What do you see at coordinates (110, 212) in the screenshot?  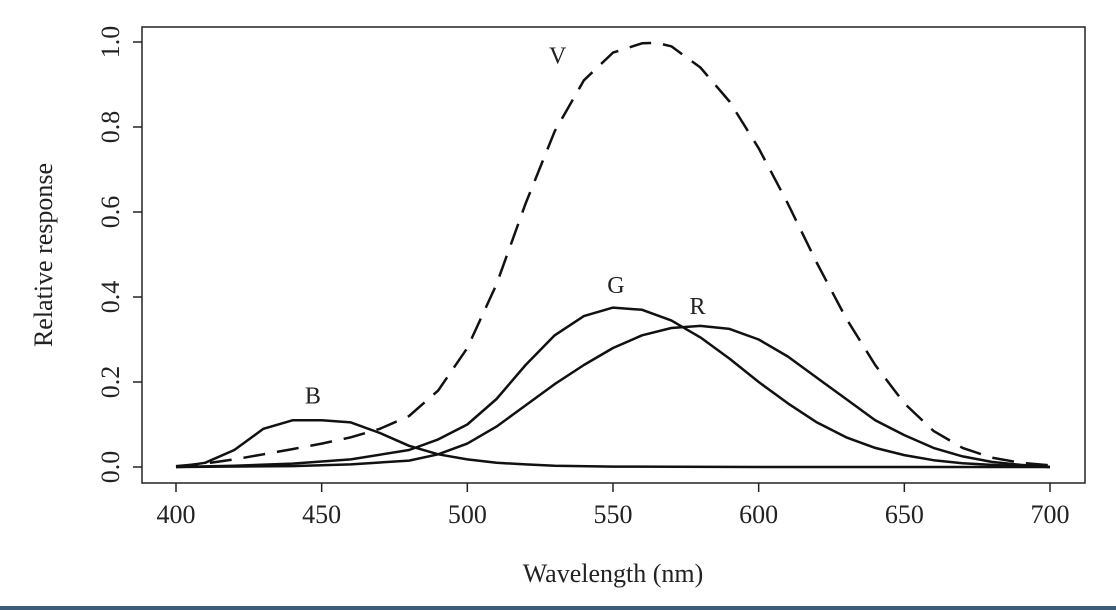 I see `y-tick-label: 0.6` at bounding box center [110, 212].